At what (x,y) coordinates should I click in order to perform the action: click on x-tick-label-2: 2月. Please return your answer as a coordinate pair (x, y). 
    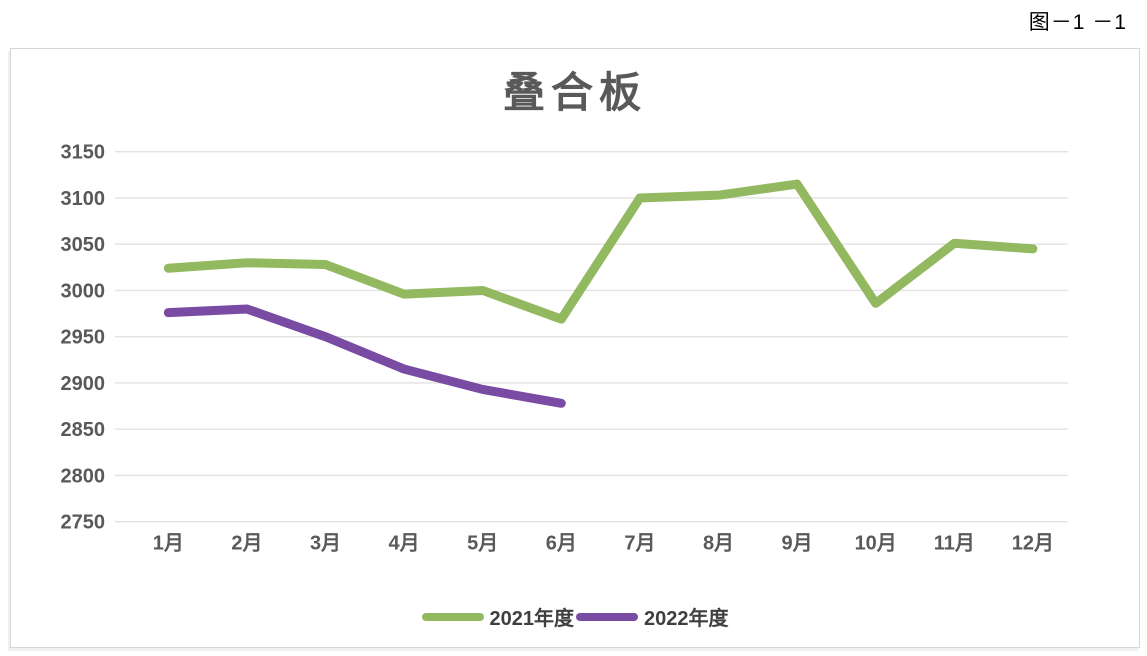
    Looking at the image, I should click on (246, 544).